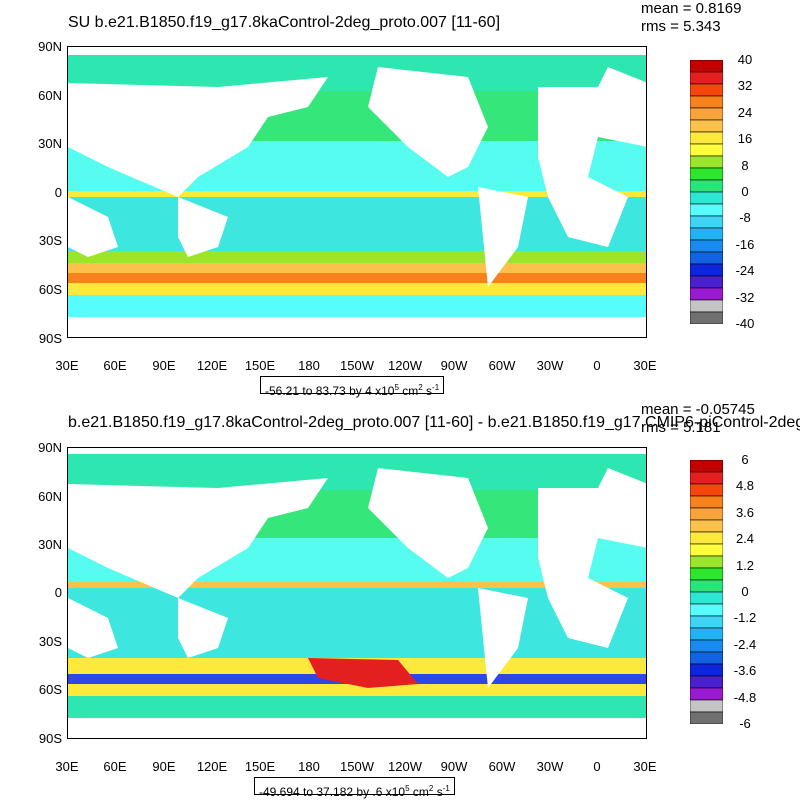 The height and width of the screenshot is (801, 800). Describe the element at coordinates (50, 95) in the screenshot. I see `p1-lat-60n: 60N` at that location.